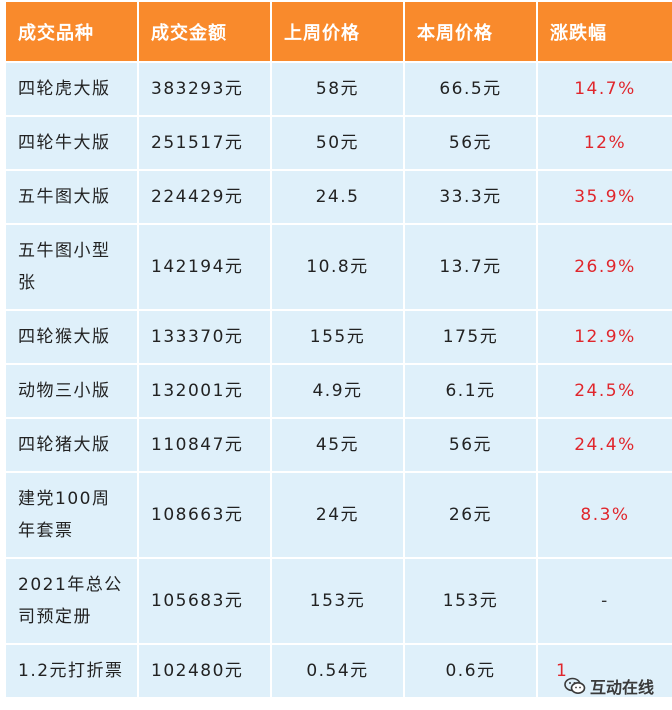 Image resolution: width=672 pixels, height=710 pixels. What do you see at coordinates (71, 143) in the screenshot?
I see `cell-variety: 四轮牛大版` at bounding box center [71, 143].